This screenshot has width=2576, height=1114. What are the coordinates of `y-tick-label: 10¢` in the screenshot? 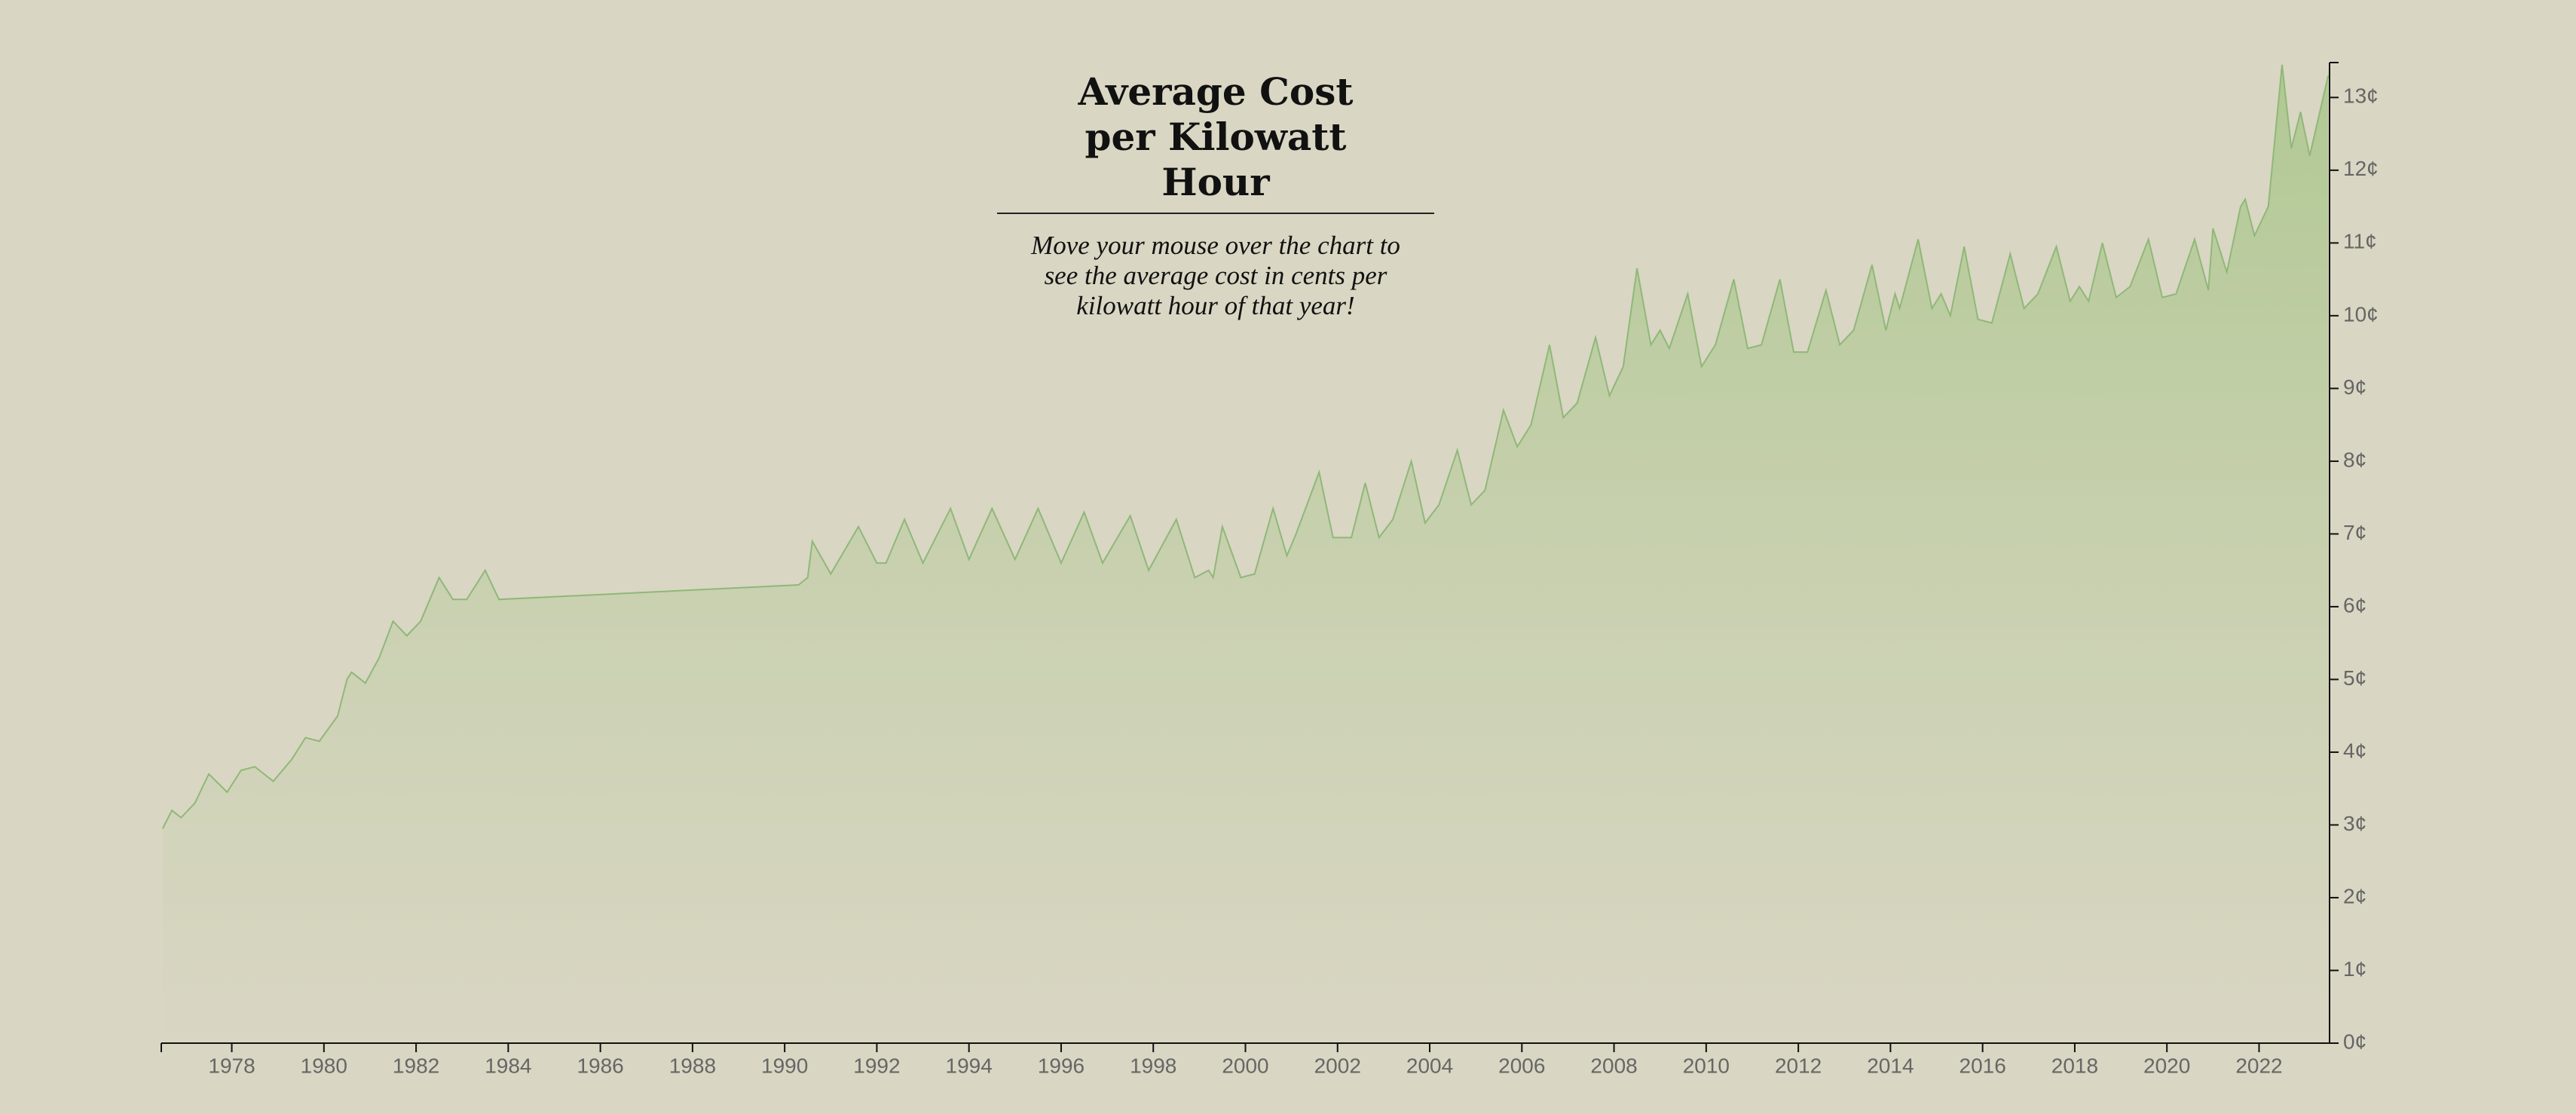 It's located at (2361, 314).